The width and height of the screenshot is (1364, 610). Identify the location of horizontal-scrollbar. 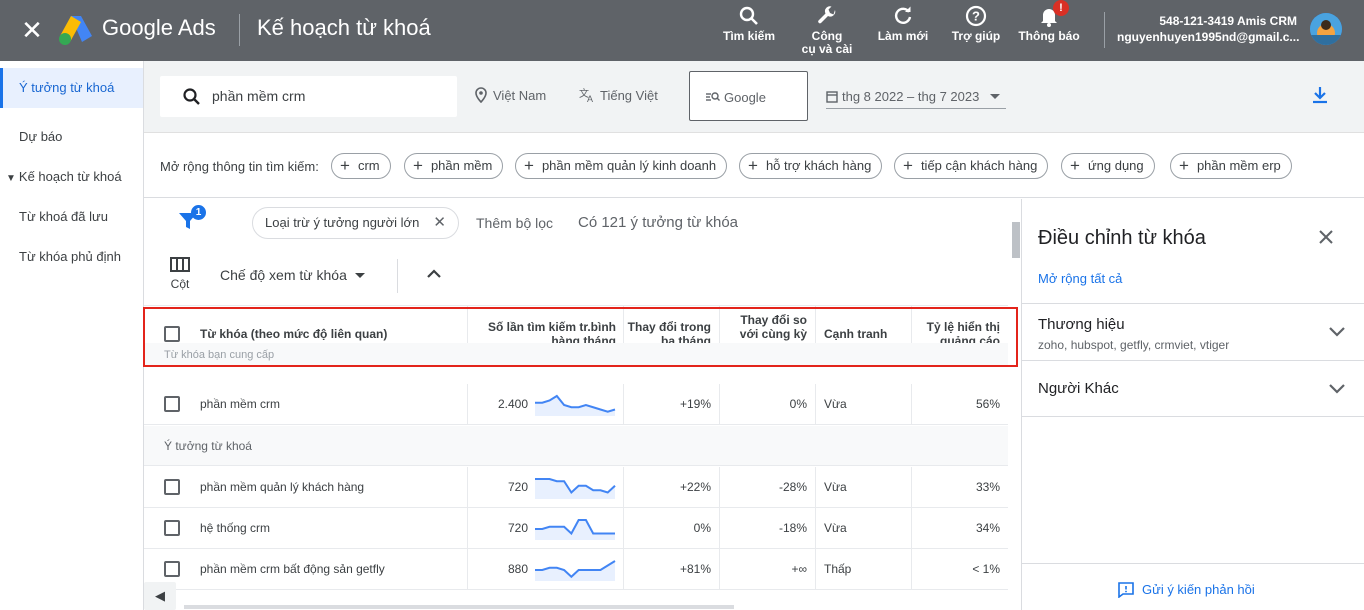
(459, 607).